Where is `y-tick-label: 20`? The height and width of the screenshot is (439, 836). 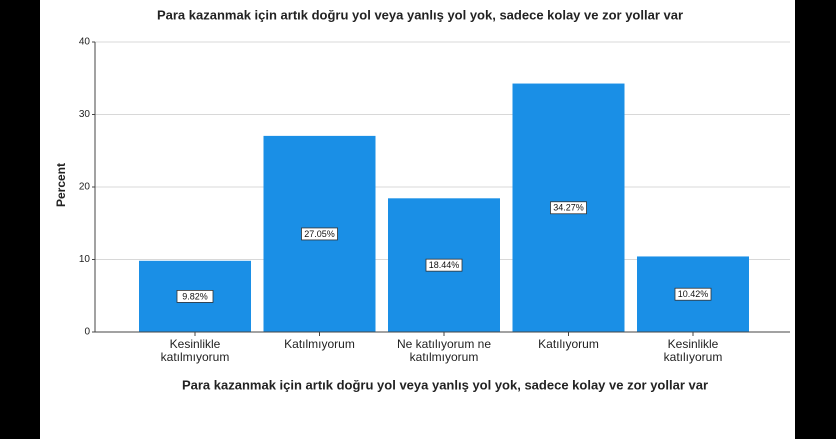
y-tick-label: 20 is located at coordinates (85, 187).